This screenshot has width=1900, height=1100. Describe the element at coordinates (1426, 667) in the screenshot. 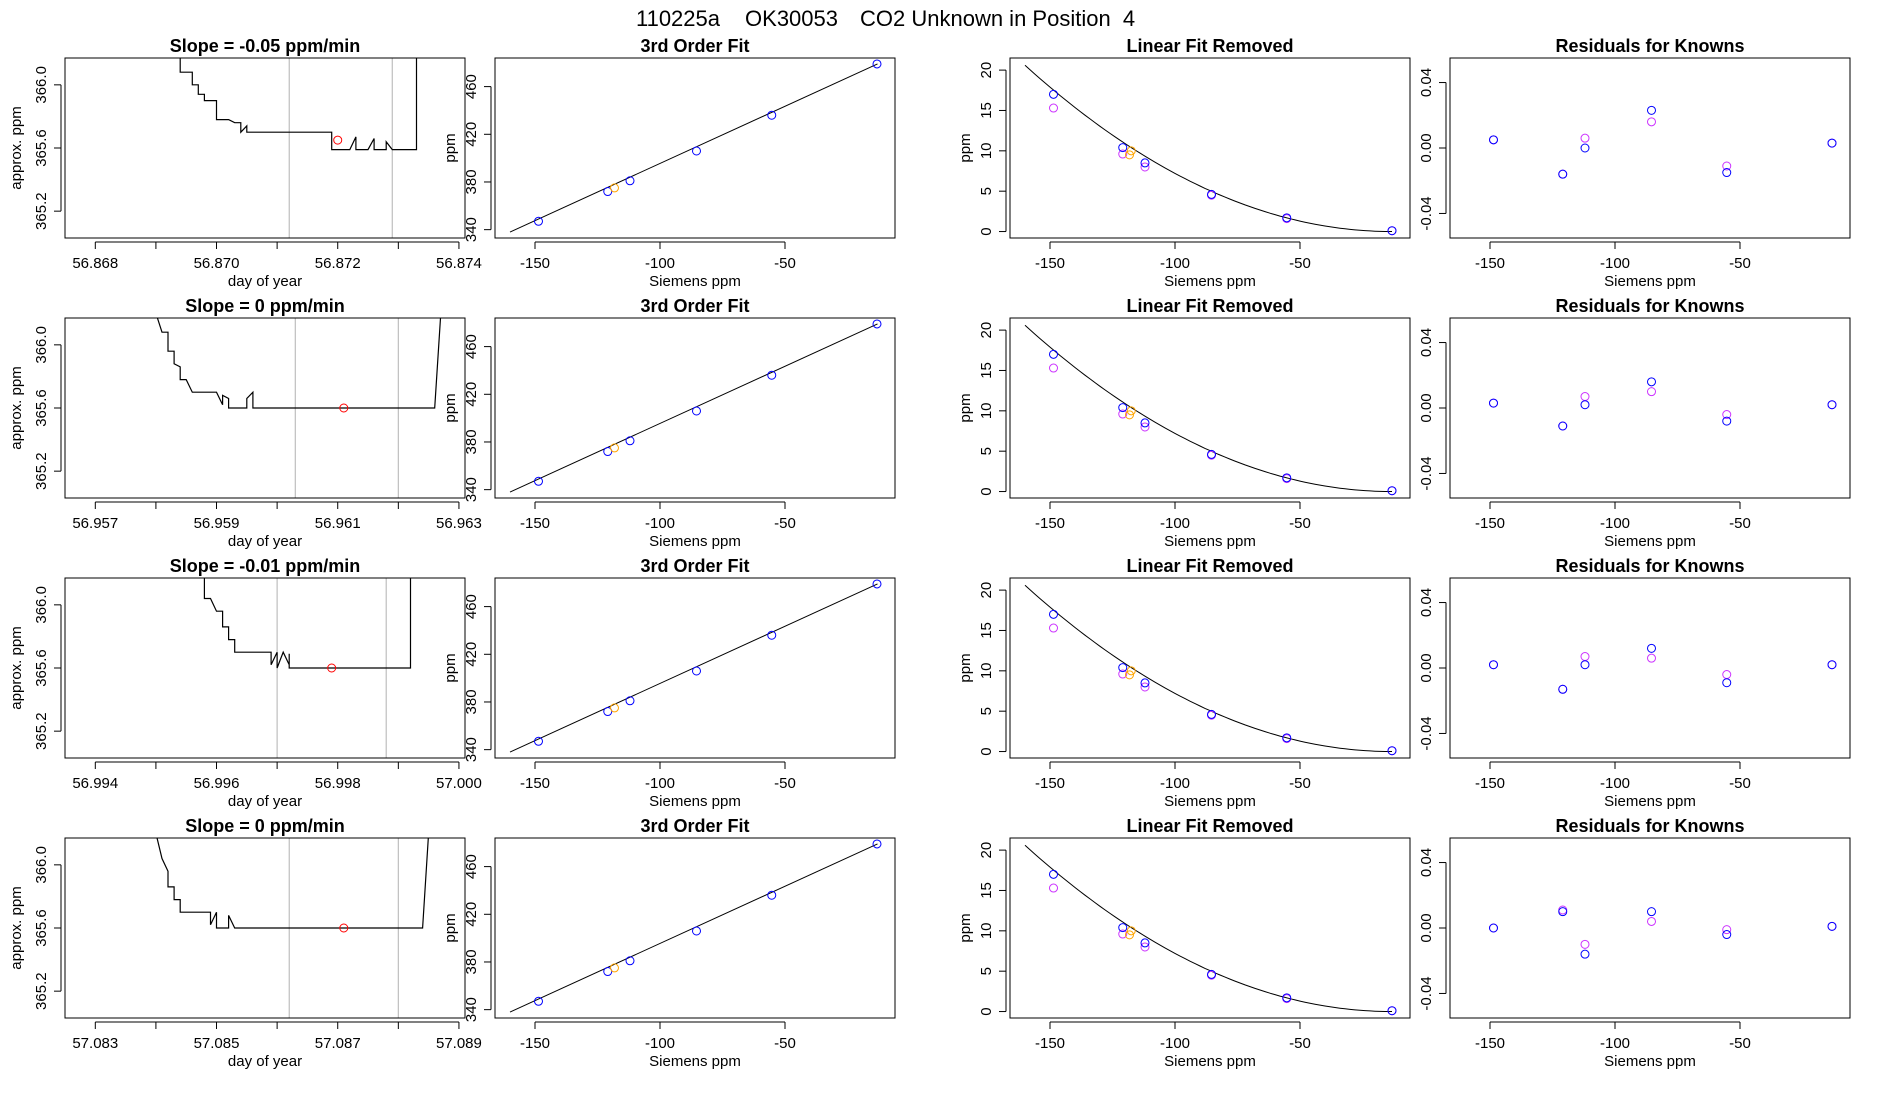

I see `y-tick-label: 0.00` at that location.